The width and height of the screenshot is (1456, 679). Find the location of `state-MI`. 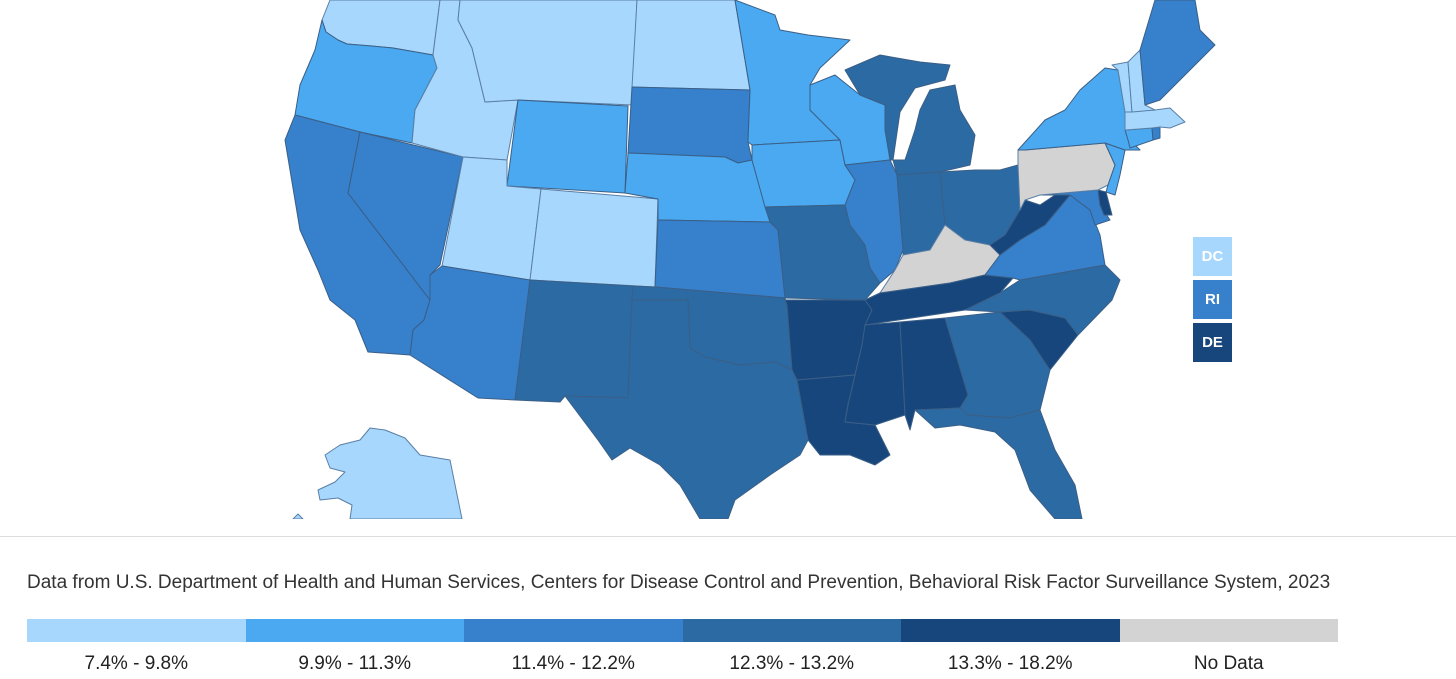

state-MI is located at coordinates (910, 115).